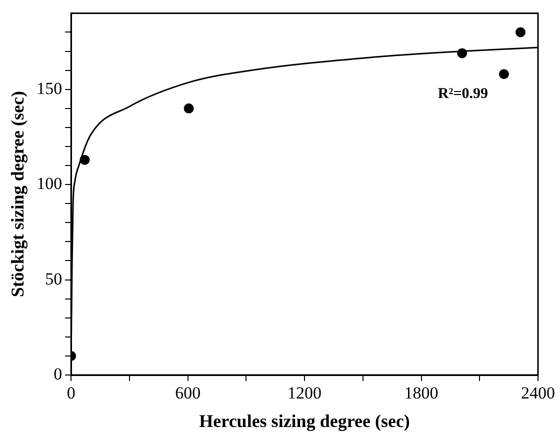 Image resolution: width=560 pixels, height=441 pixels. What do you see at coordinates (538, 393) in the screenshot?
I see `x-tick-label: 2400` at bounding box center [538, 393].